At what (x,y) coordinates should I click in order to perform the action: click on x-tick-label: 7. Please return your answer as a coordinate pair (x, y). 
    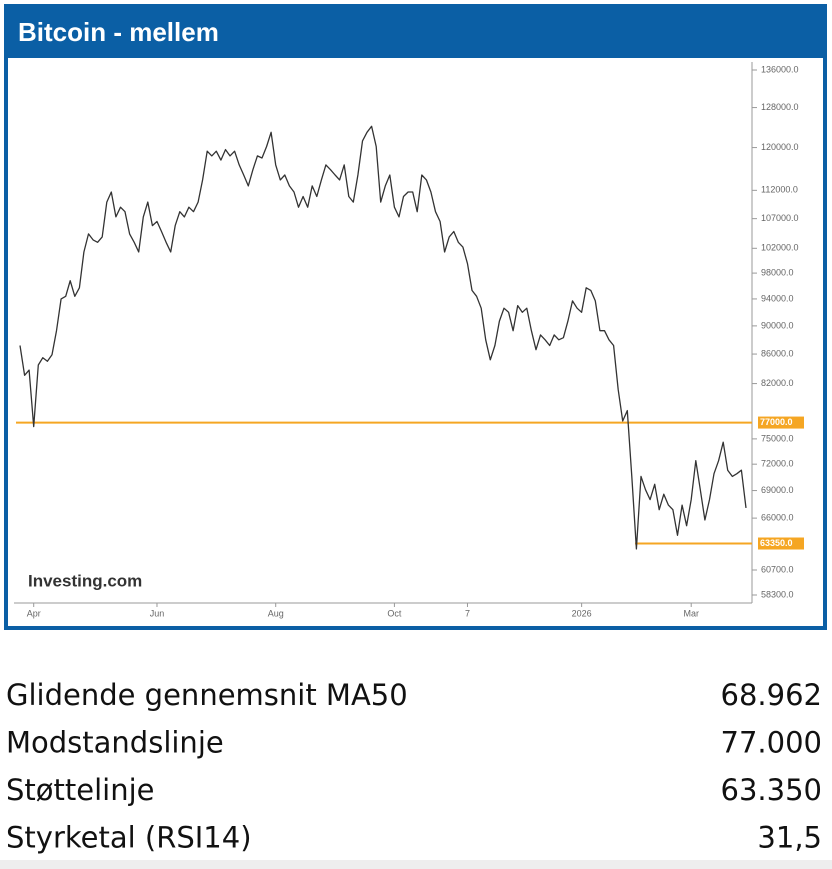
    Looking at the image, I should click on (467, 613).